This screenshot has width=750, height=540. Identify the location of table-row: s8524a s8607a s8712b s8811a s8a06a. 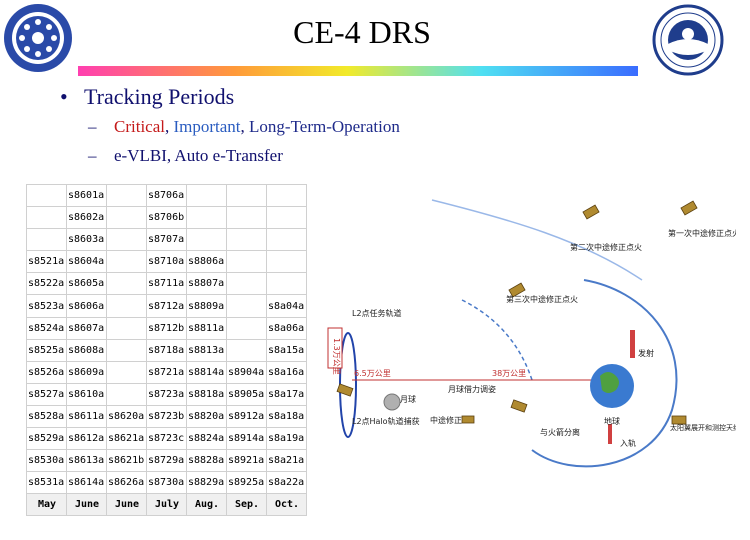
(166, 328).